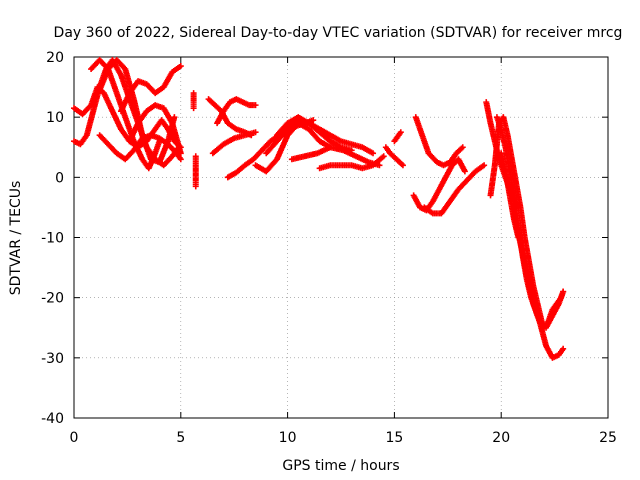 The width and height of the screenshot is (640, 480). What do you see at coordinates (288, 438) in the screenshot?
I see `x-tick-label: 10` at bounding box center [288, 438].